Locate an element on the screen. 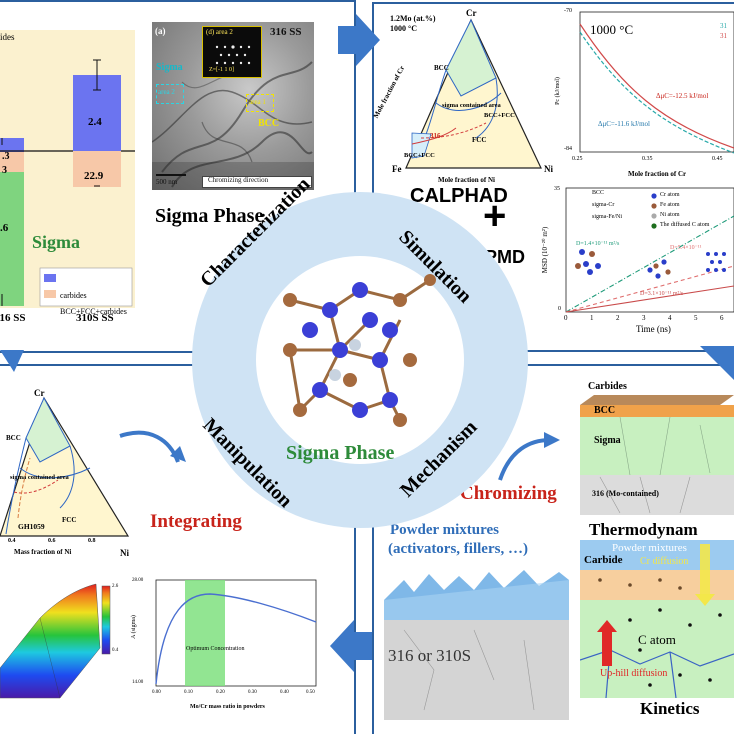 Image resolution: width=734 pixels, height=734 pixels. msd-d1: D=1.4×10⁻¹¹ m²/s is located at coordinates (598, 244).